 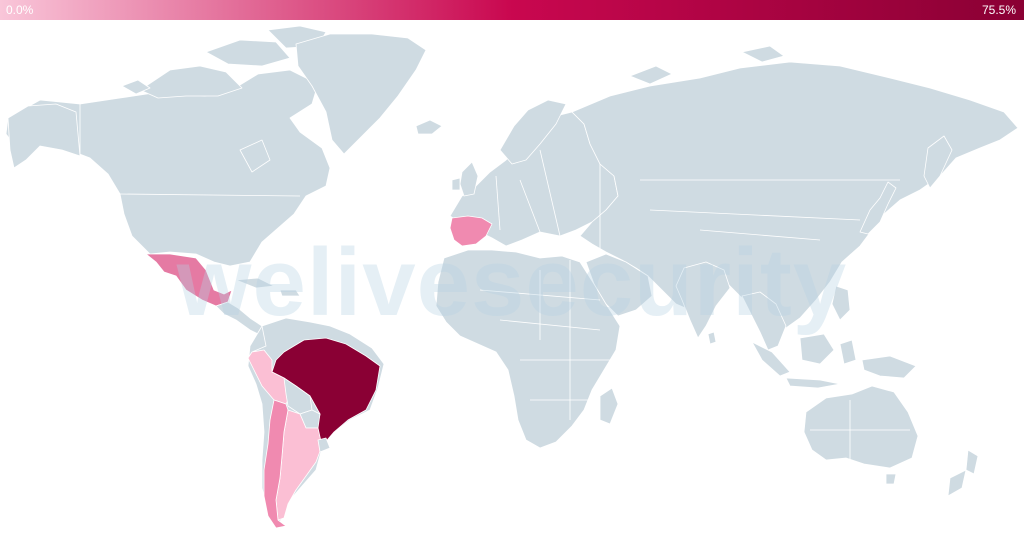 I want to click on tasmania, so click(x=891, y=479).